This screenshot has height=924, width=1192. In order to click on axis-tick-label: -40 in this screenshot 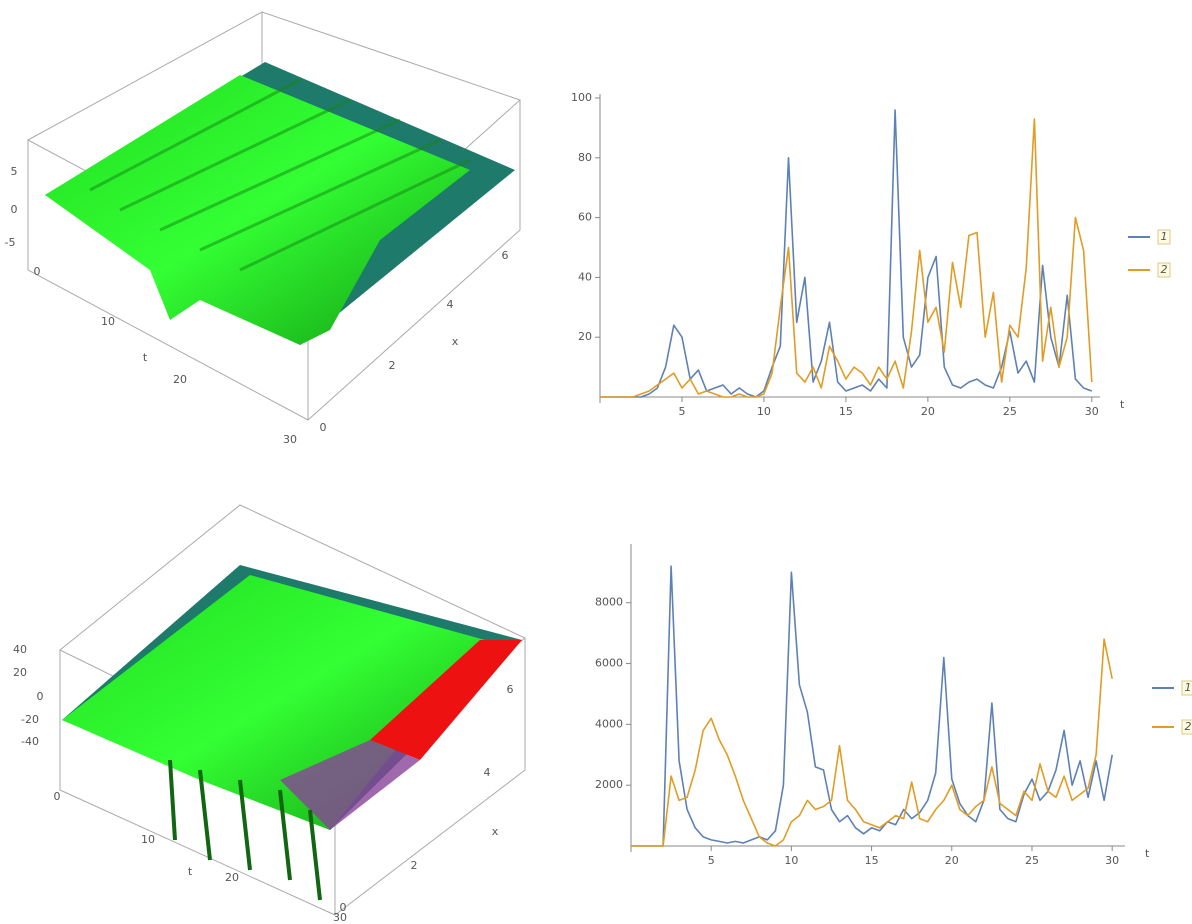, I will do `click(30, 741)`.